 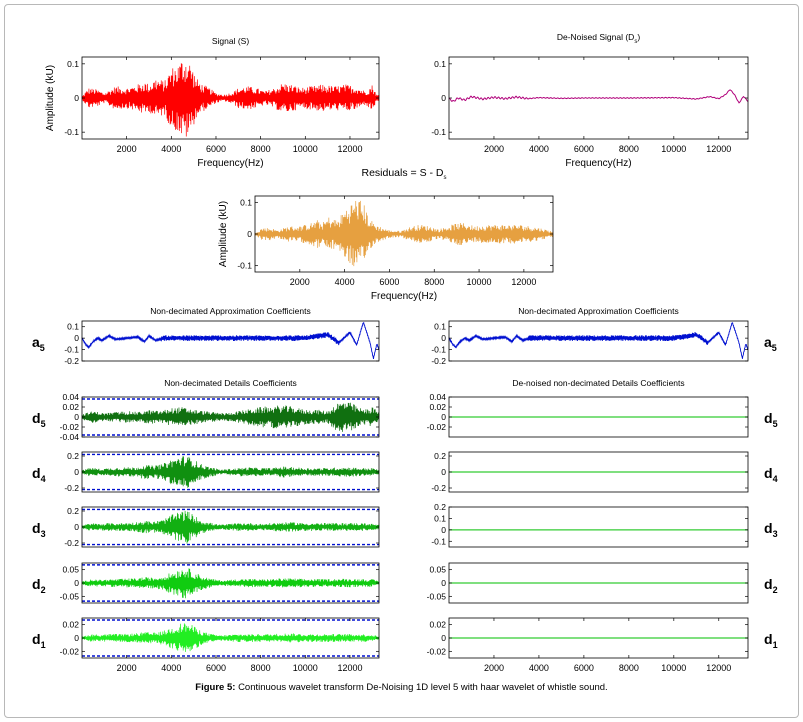 I want to click on y-axis-label: Amplitude (kU), so click(x=223, y=234).